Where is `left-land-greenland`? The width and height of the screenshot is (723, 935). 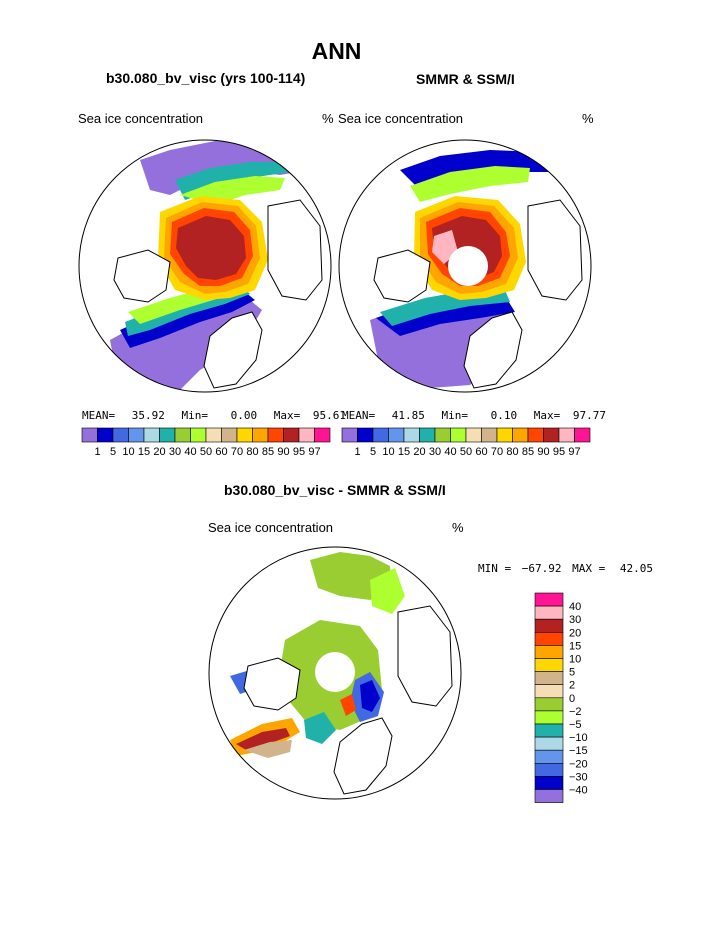
left-land-greenland is located at coordinates (142, 276).